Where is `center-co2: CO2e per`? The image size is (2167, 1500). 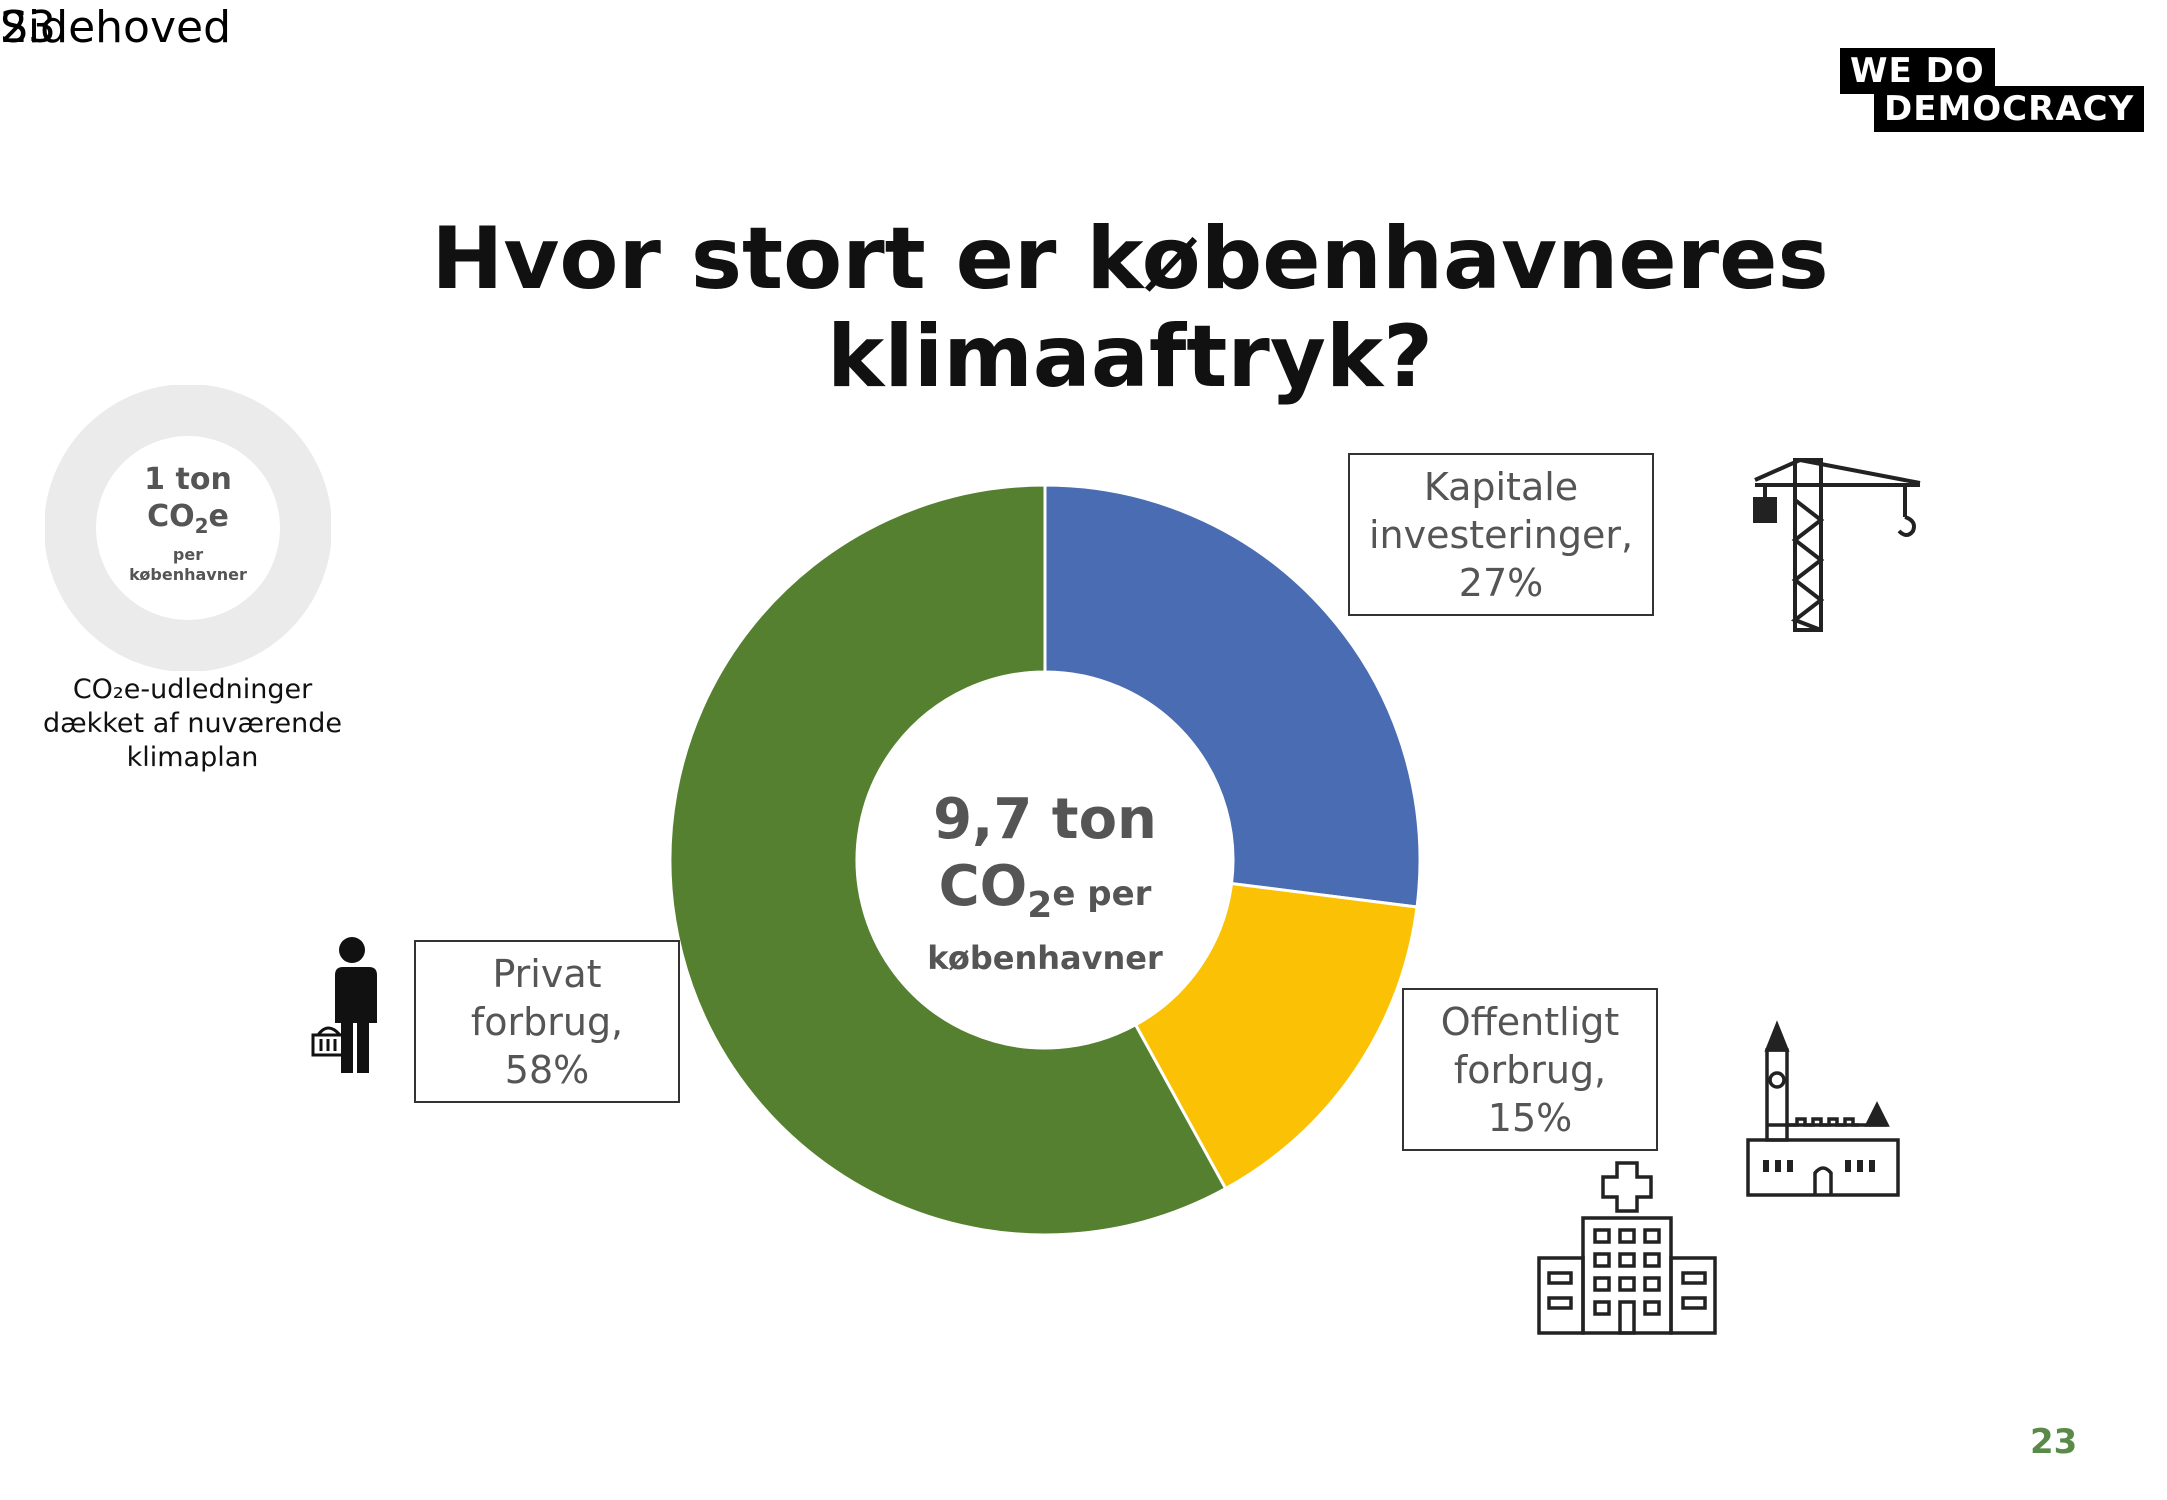
center-co2: CO2e per is located at coordinates (1045, 896).